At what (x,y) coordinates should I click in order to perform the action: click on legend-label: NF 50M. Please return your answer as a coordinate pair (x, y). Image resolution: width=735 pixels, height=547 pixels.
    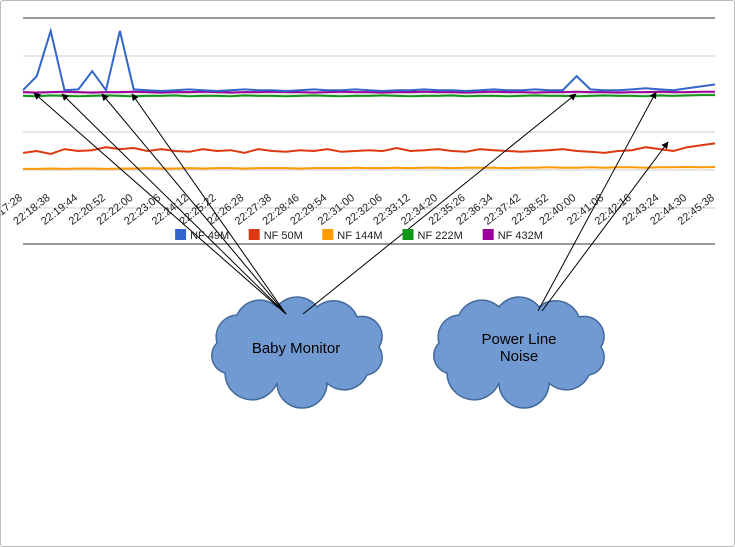
    Looking at the image, I should click on (283, 236).